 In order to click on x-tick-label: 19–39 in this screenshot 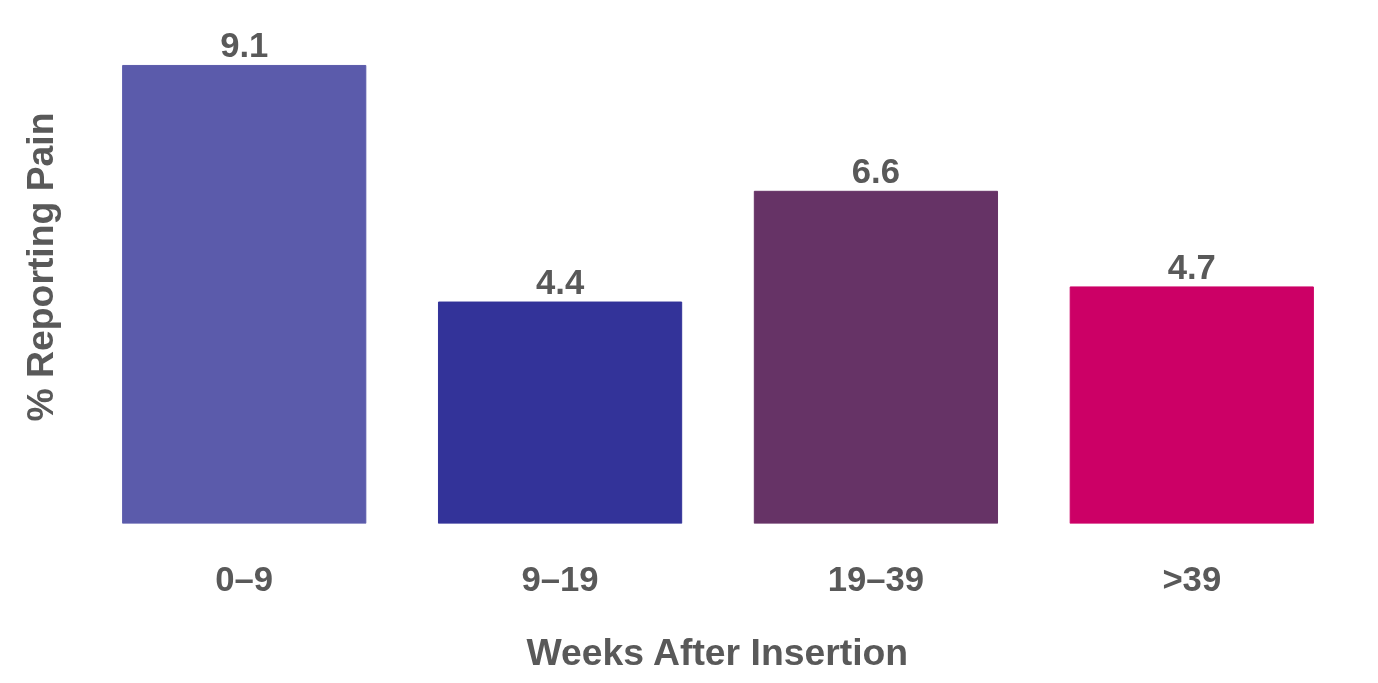, I will do `click(876, 578)`.